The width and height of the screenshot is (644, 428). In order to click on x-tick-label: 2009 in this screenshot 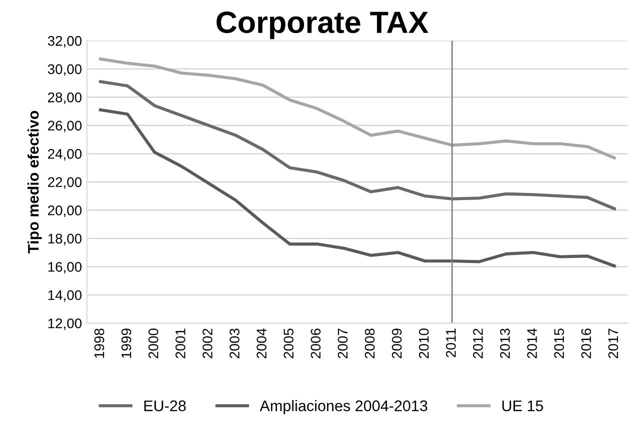, I will do `click(397, 343)`.